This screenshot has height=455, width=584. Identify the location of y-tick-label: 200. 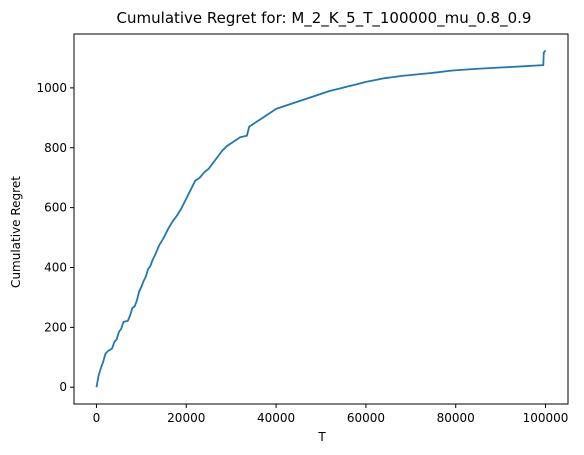
(55, 327).